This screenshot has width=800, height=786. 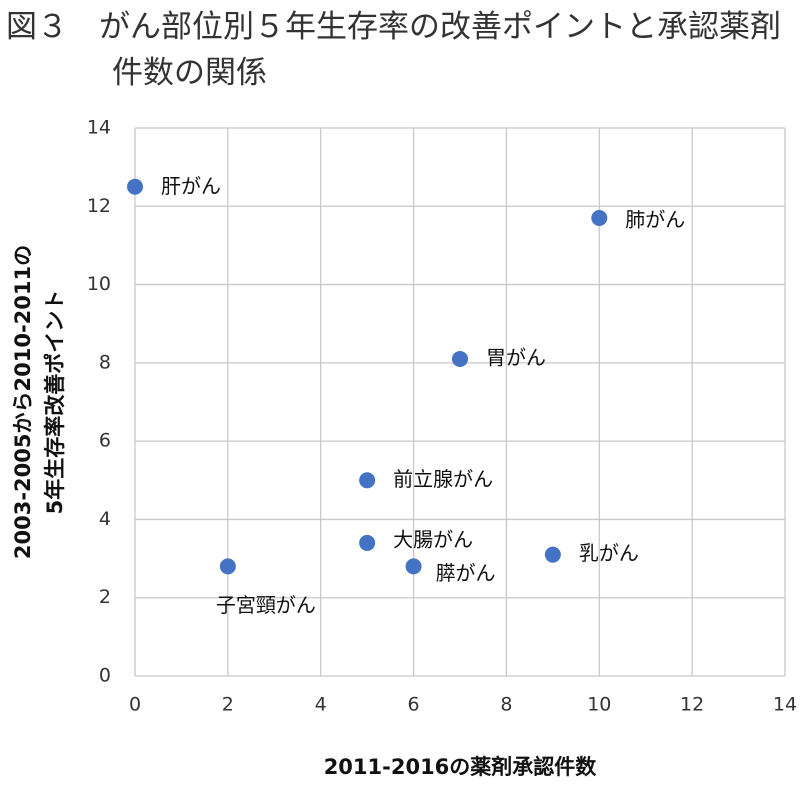 What do you see at coordinates (105, 597) in the screenshot?
I see `y-tick-label: 2` at bounding box center [105, 597].